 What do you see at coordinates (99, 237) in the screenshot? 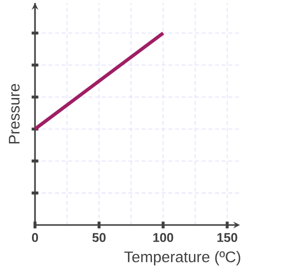
I see `x-tick-label: 50` at bounding box center [99, 237].